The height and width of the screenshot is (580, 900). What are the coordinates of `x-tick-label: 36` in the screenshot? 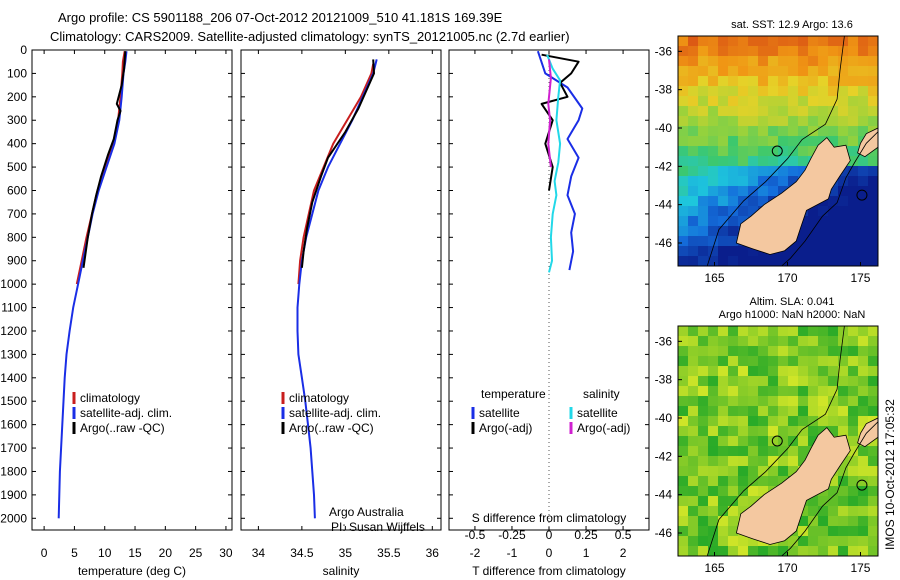 It's located at (433, 553).